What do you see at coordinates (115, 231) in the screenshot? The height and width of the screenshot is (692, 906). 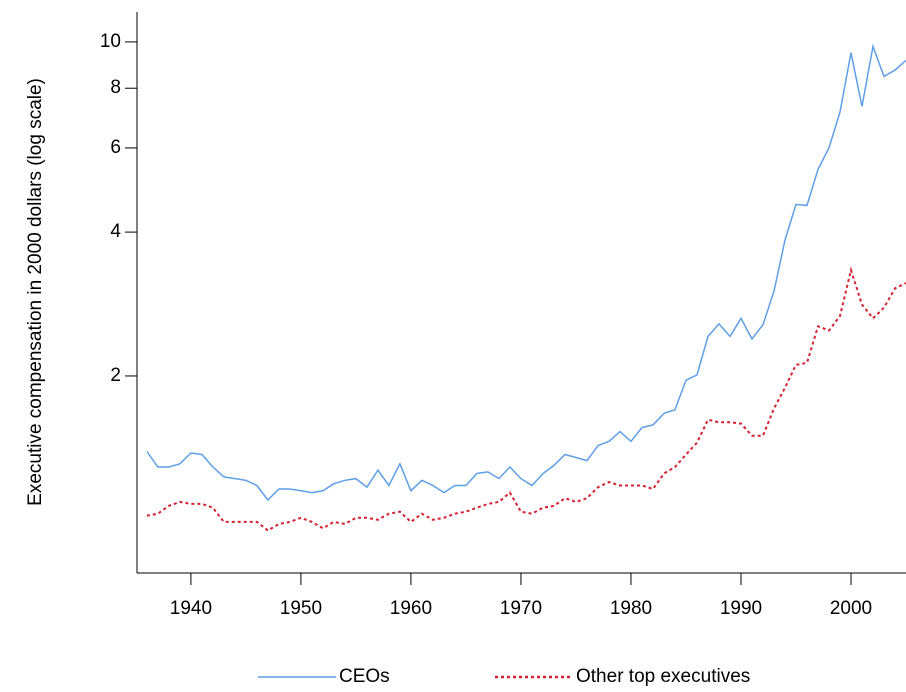 I see `y-tick-label: 4` at bounding box center [115, 231].